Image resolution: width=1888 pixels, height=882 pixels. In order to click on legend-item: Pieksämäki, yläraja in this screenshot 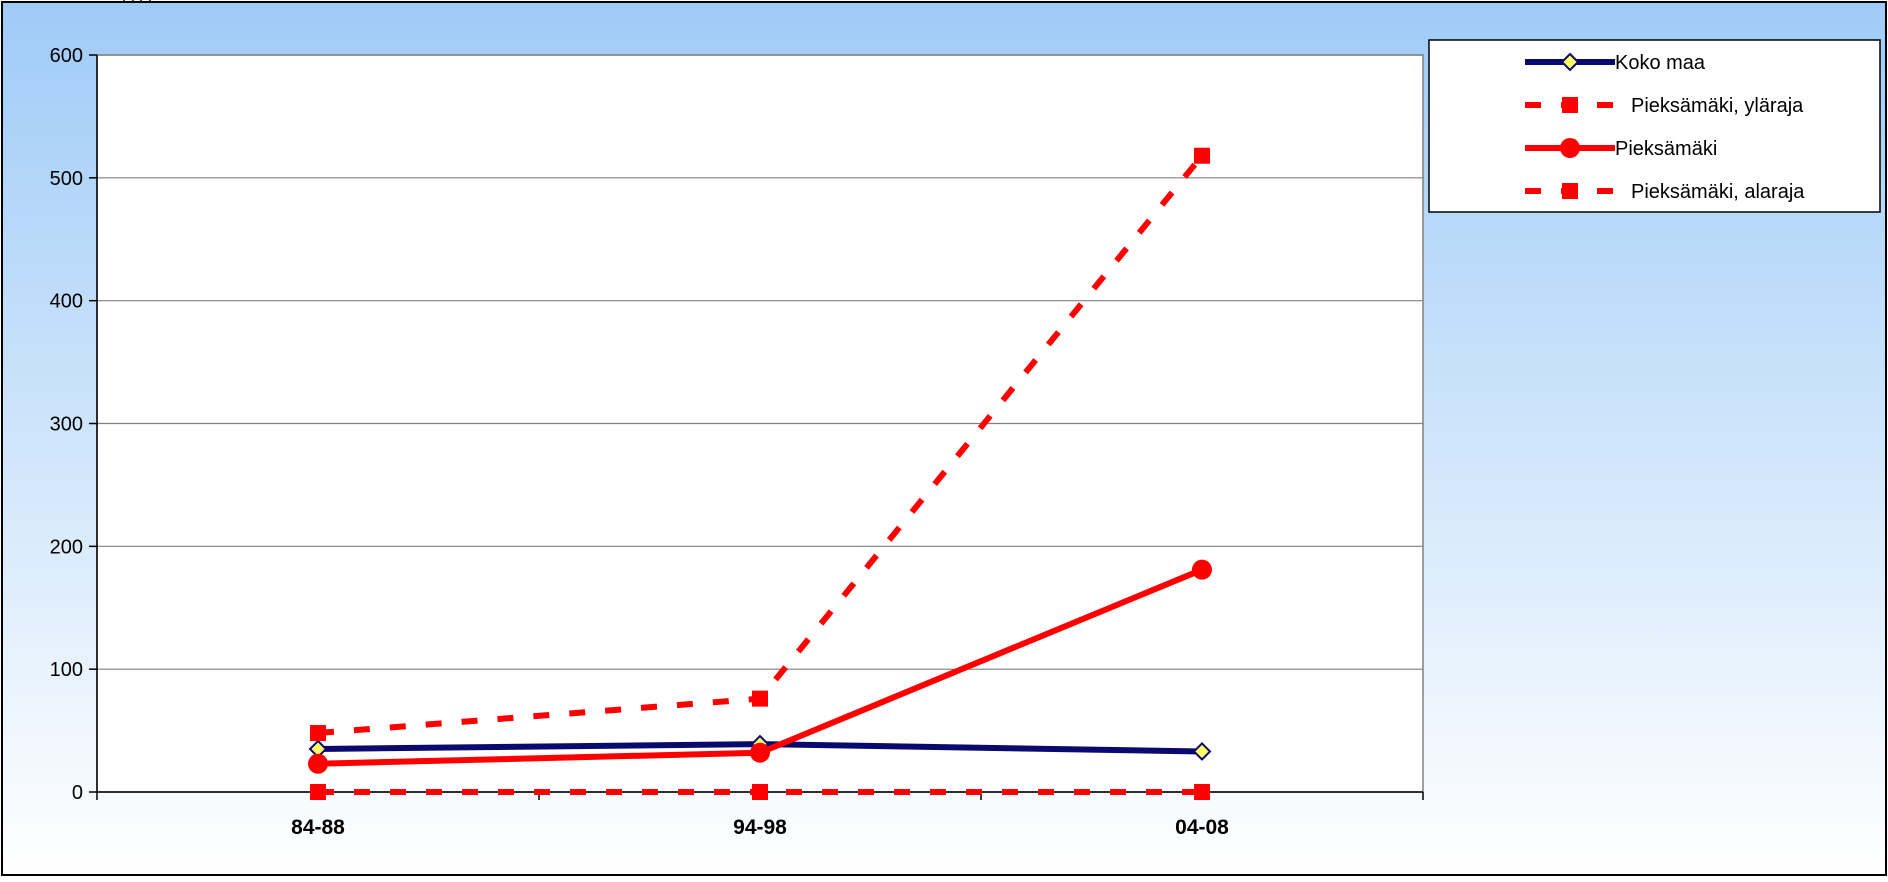, I will do `click(1664, 106)`.